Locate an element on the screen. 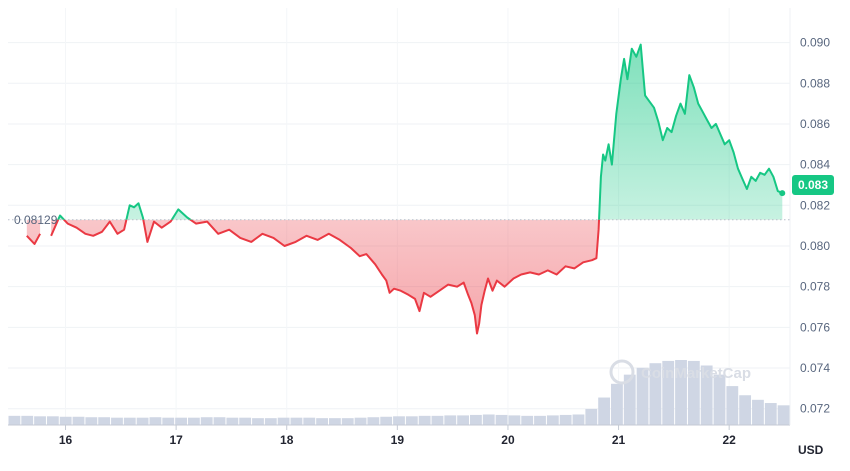  watermark-text: CoinMarketCap is located at coordinates (696, 373).